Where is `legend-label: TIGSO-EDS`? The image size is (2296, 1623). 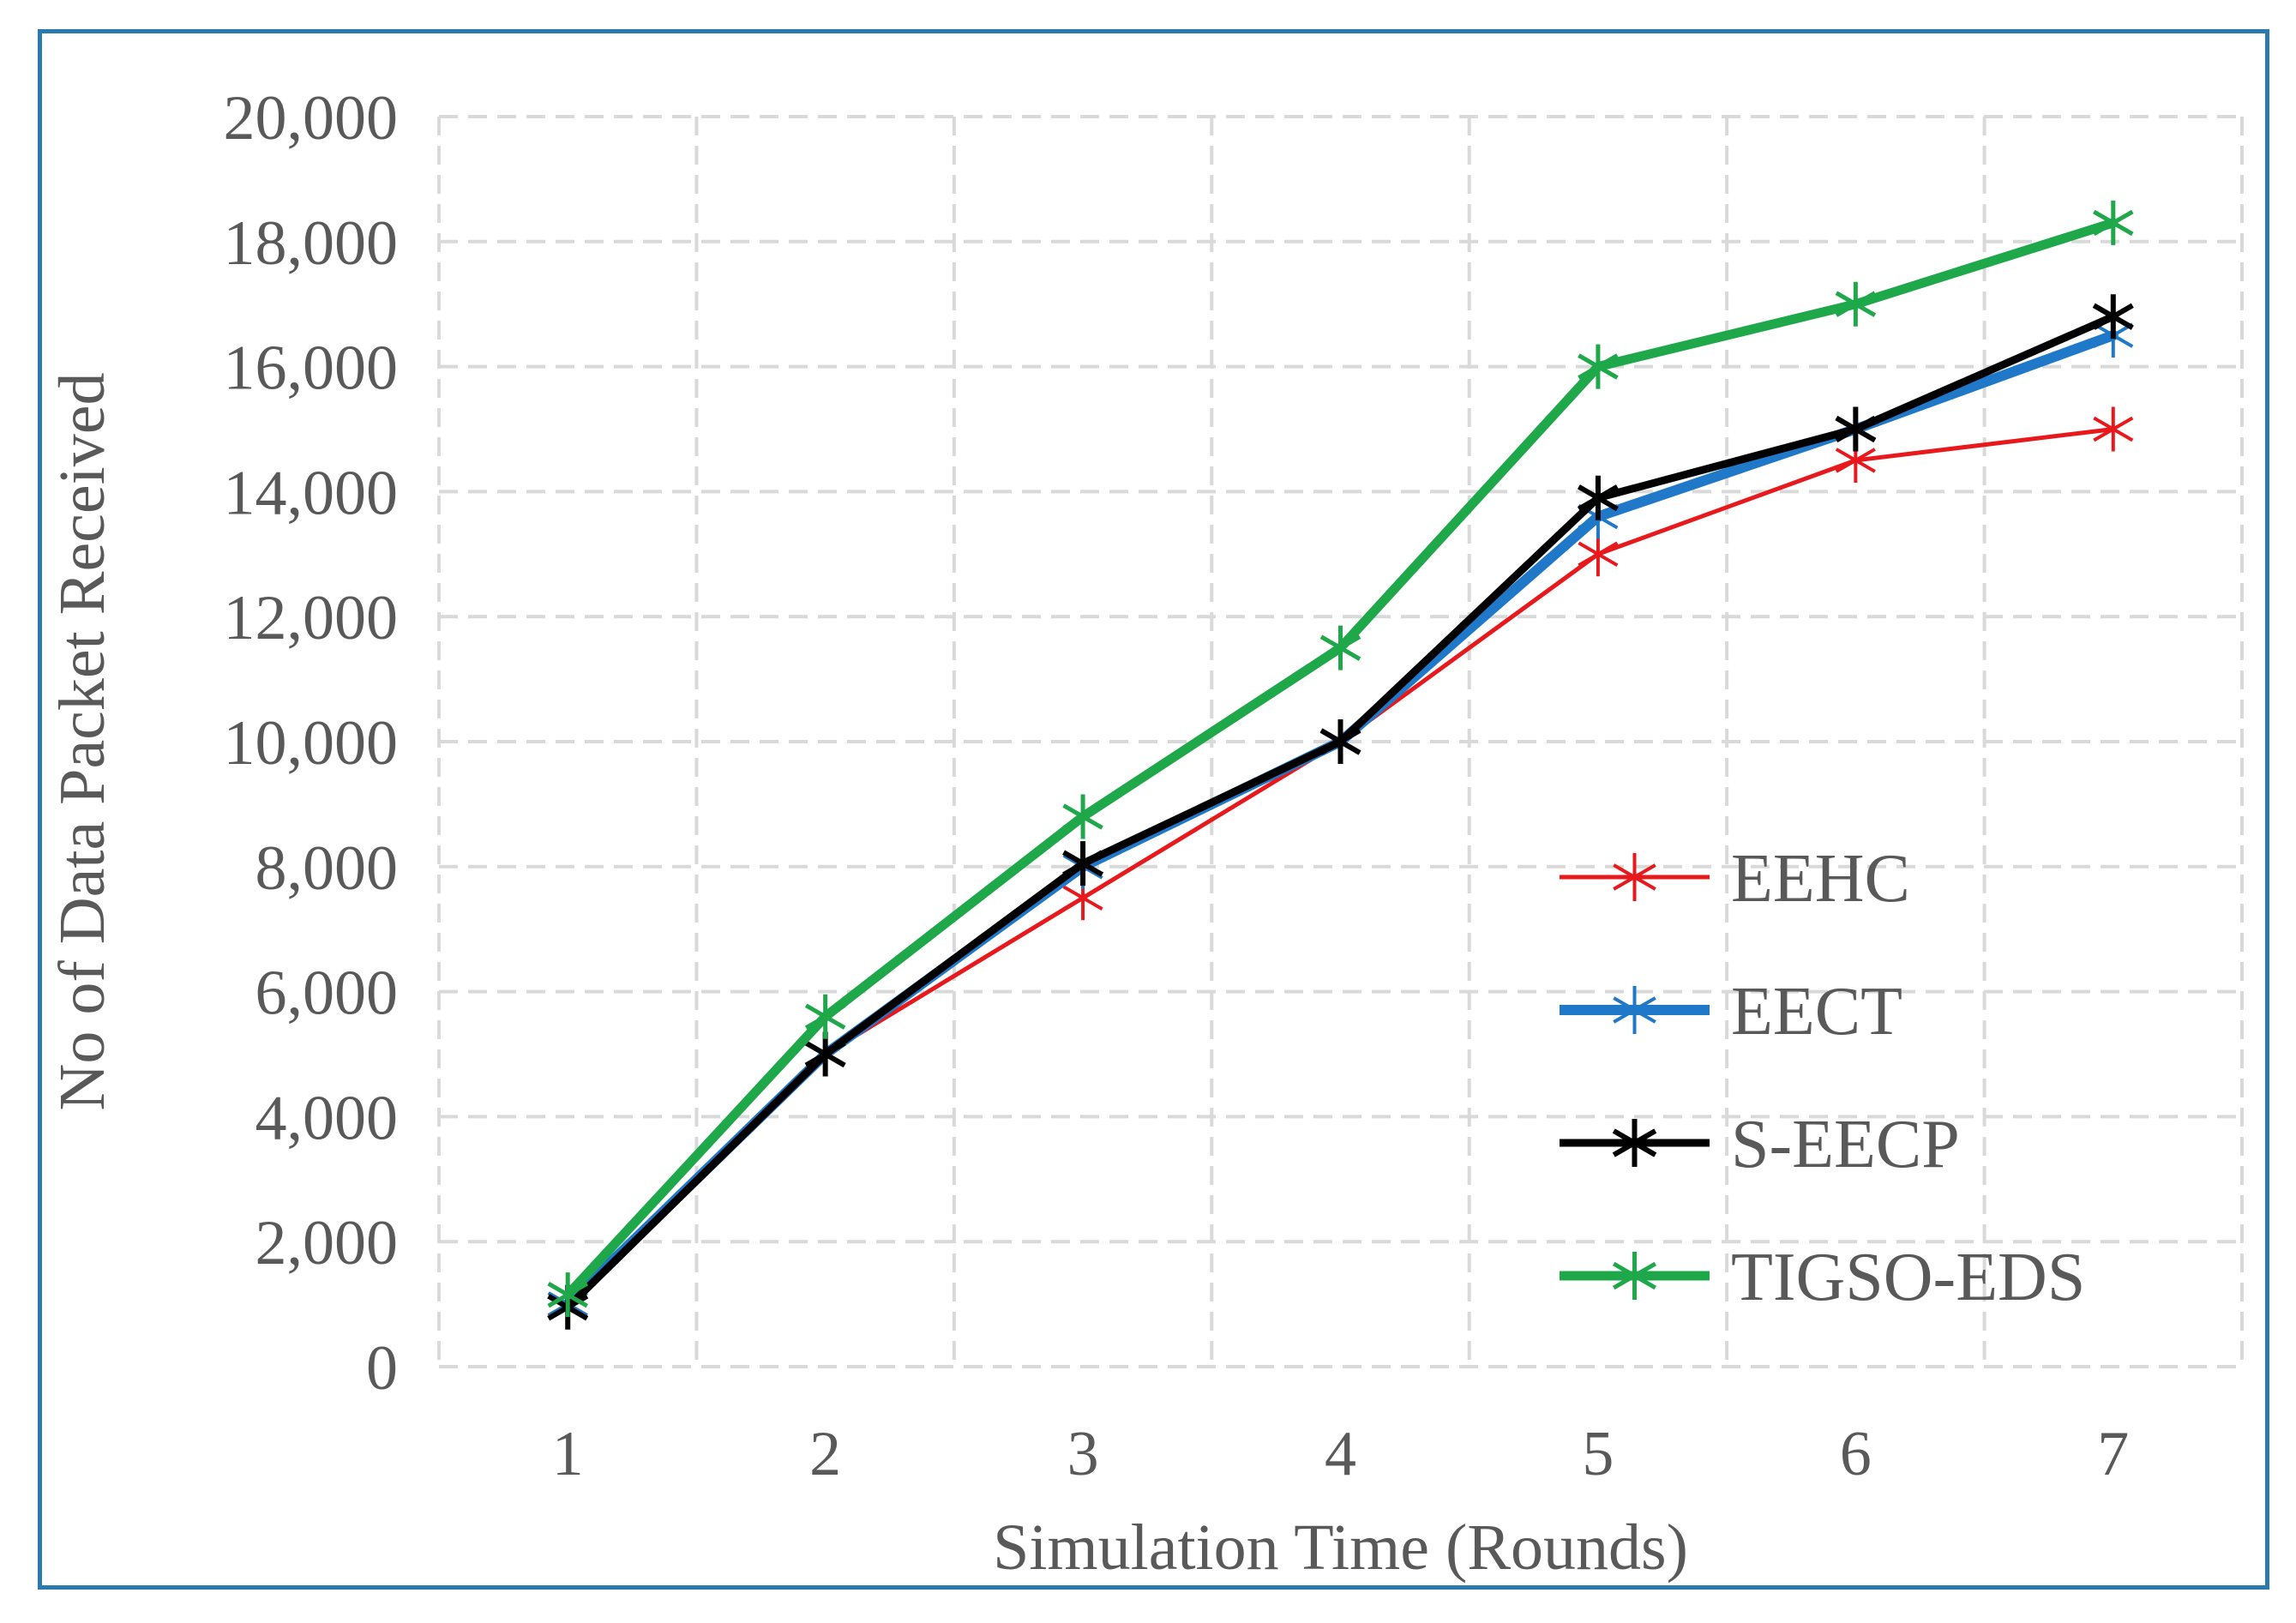
legend-label: TIGSO-EDS is located at coordinates (1908, 1277).